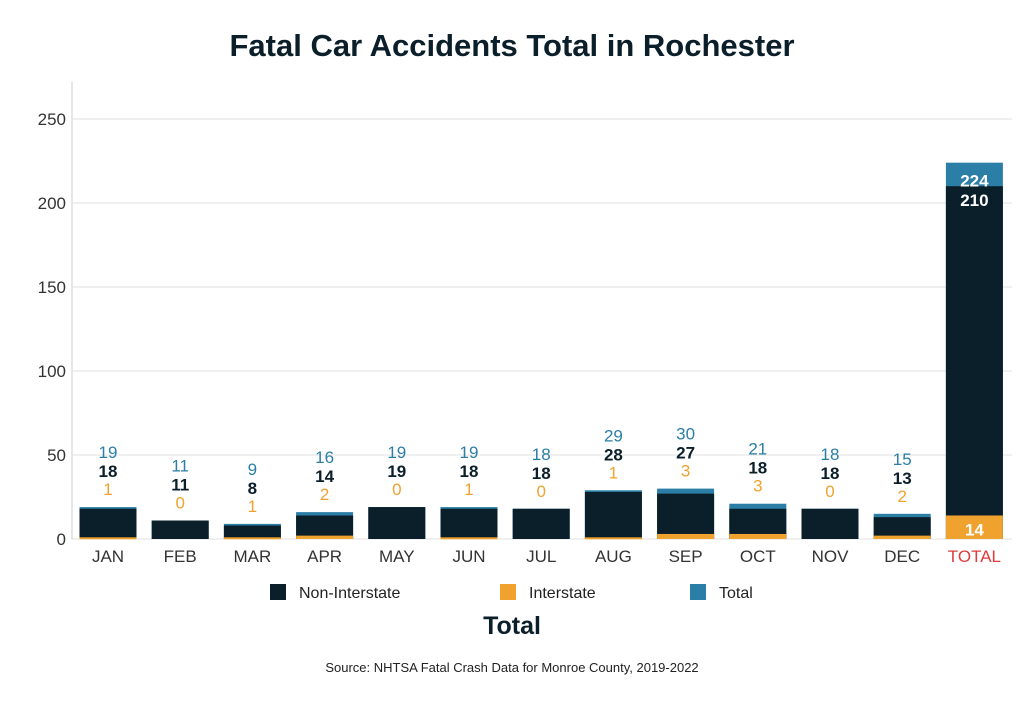  What do you see at coordinates (468, 556) in the screenshot?
I see `x-tick-label: JUN` at bounding box center [468, 556].